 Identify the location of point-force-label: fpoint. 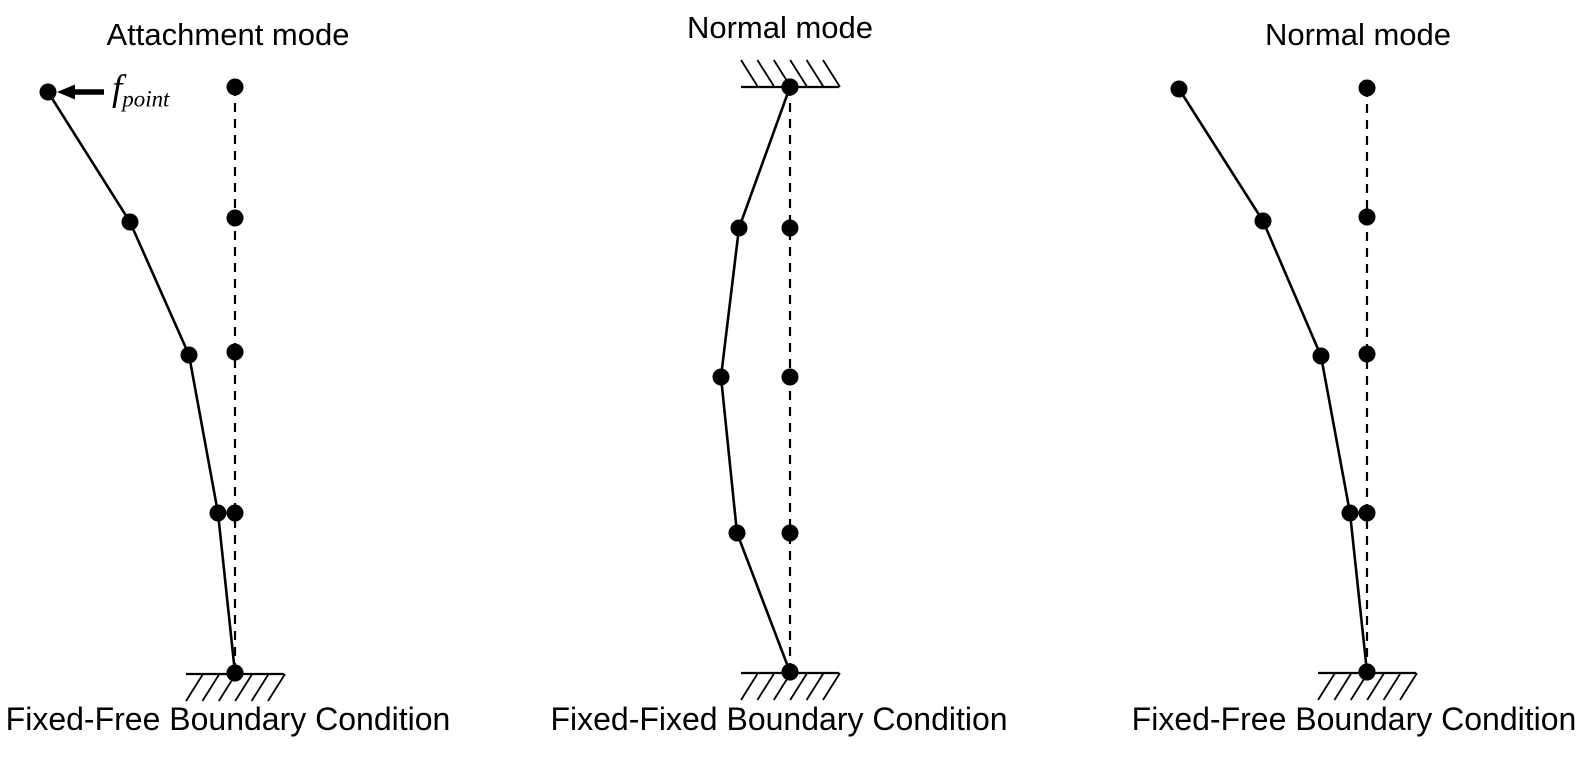
(140, 90).